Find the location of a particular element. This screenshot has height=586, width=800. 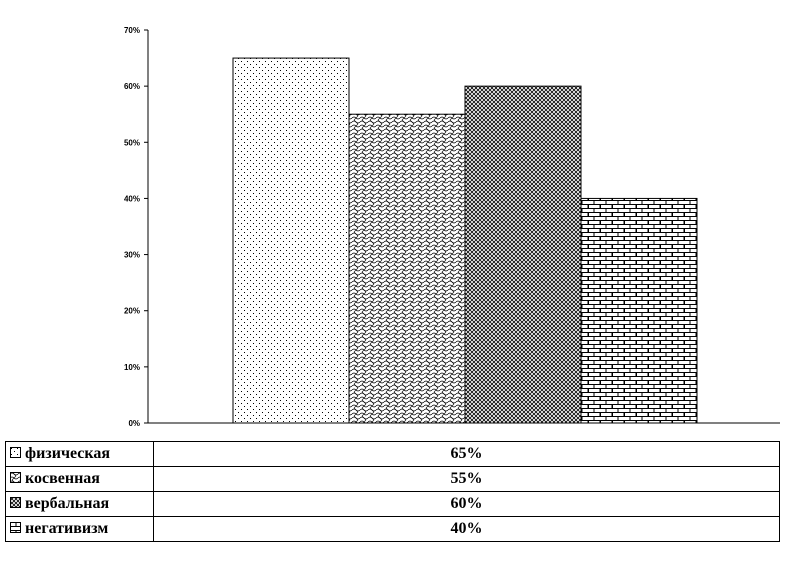

y-tick-label: 0% is located at coordinates (134, 423).